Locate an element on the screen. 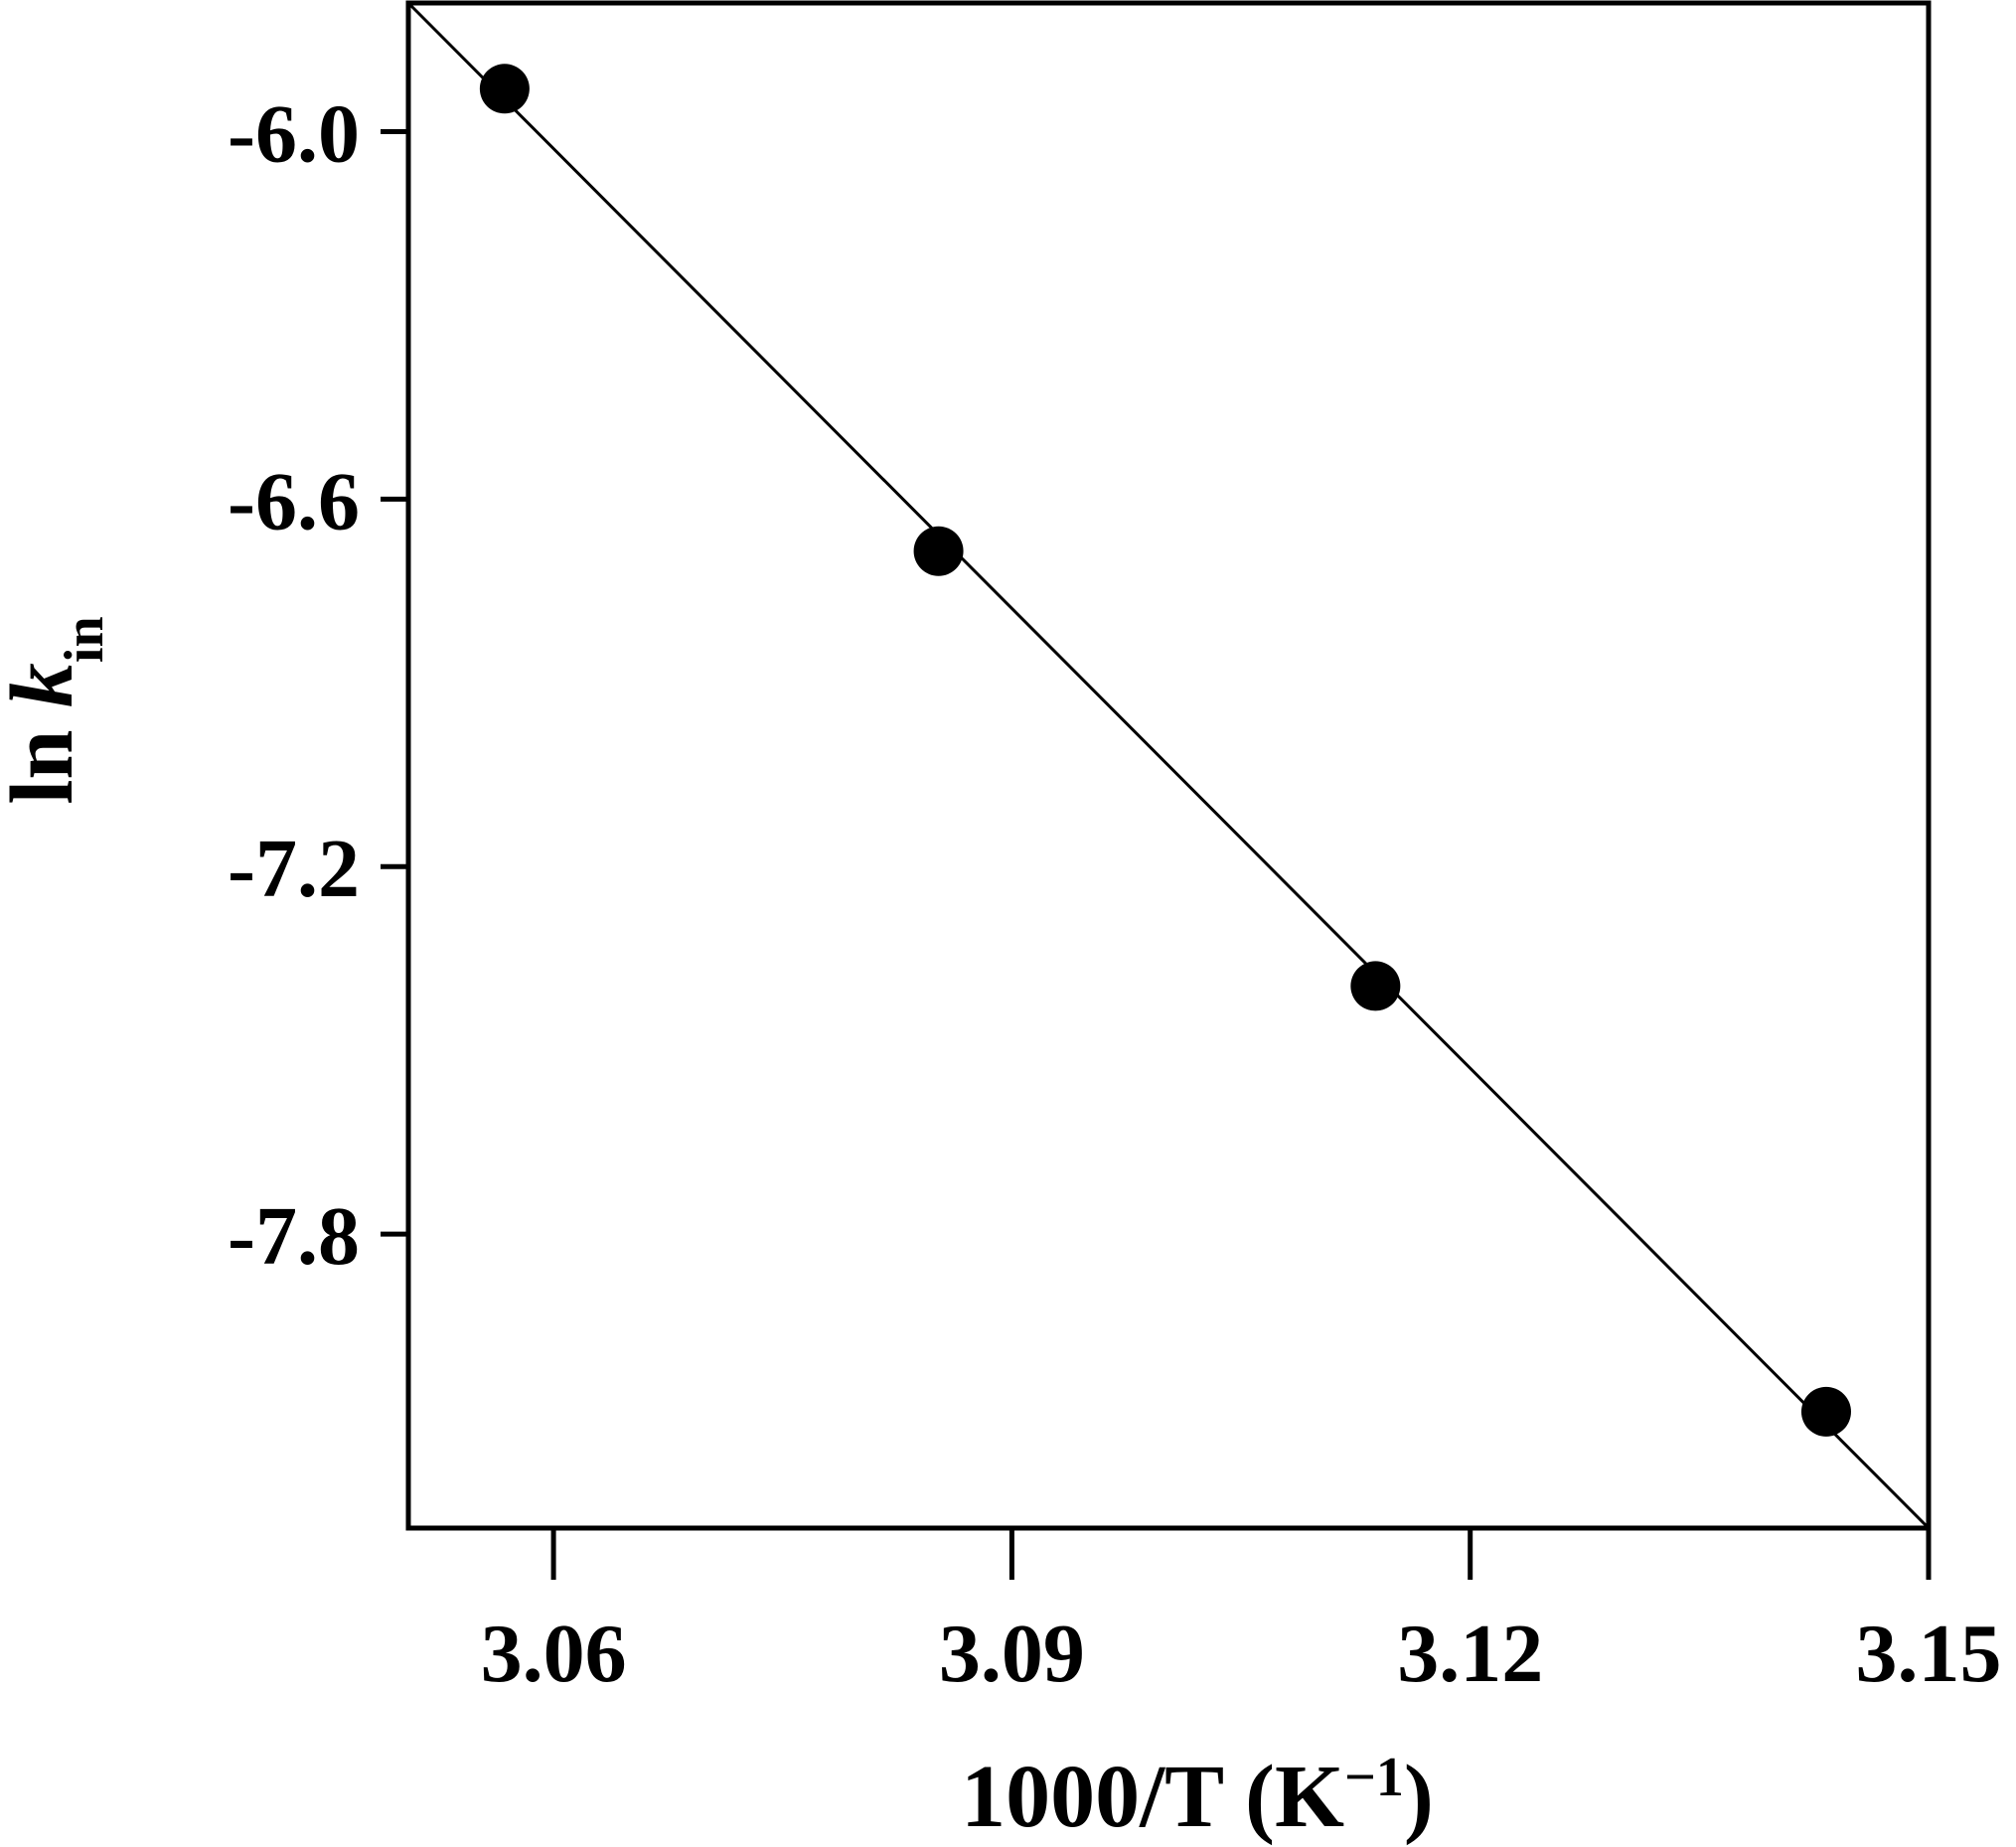  x-tick-label: 3.15 is located at coordinates (1929, 1654).